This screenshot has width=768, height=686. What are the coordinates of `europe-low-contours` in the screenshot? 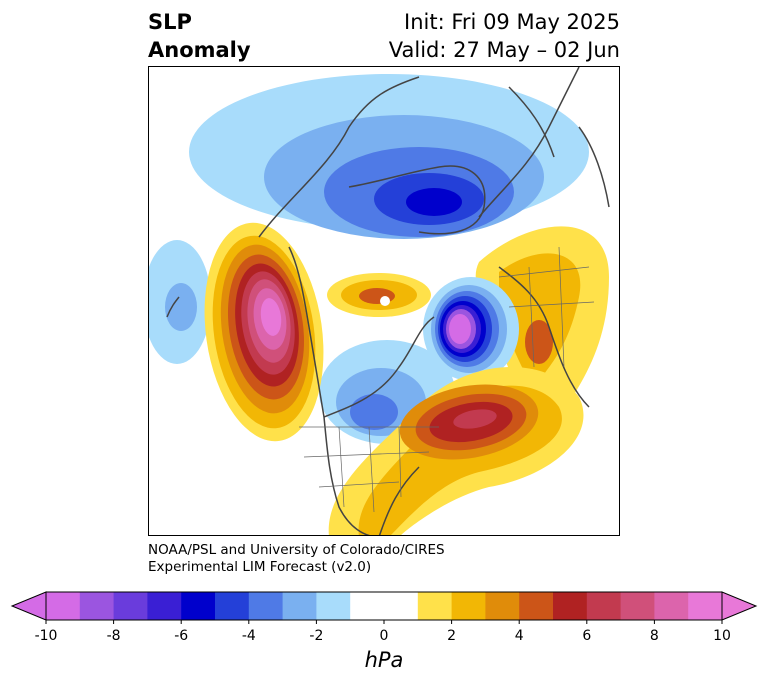 It's located at (471, 329).